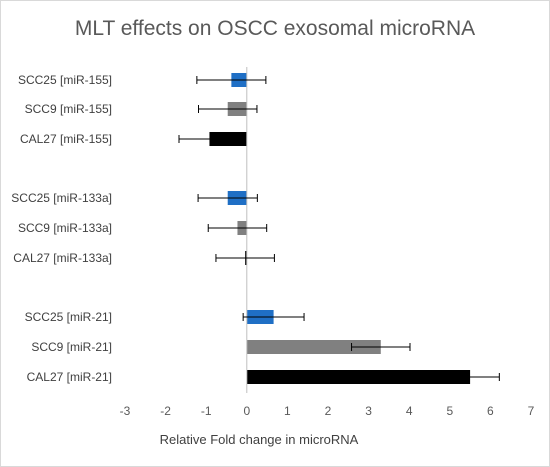 This screenshot has height=467, width=550. I want to click on x-axis-label: Relative Fold change in microRNA, so click(259, 439).